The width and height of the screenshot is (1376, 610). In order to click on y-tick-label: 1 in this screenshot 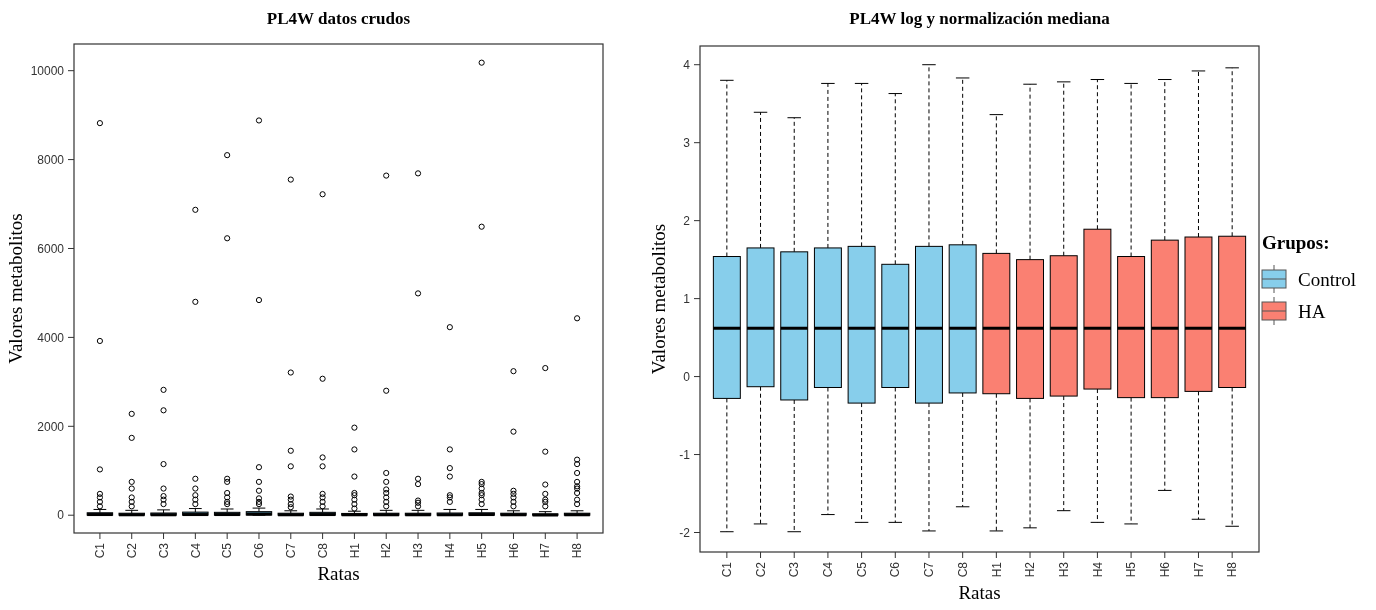, I will do `click(687, 298)`.